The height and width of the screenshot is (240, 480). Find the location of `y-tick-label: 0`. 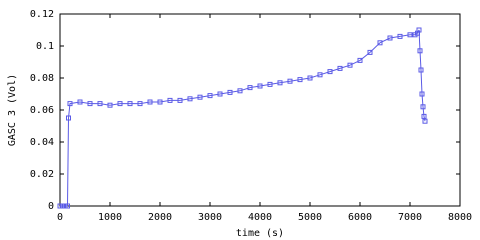

y-tick-label: 0 is located at coordinates (51, 206).